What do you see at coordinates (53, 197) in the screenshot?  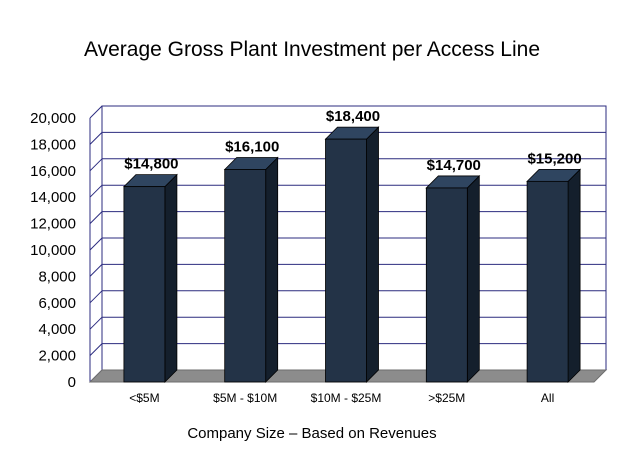 I see `y-tick-label: 14,000` at bounding box center [53, 197].